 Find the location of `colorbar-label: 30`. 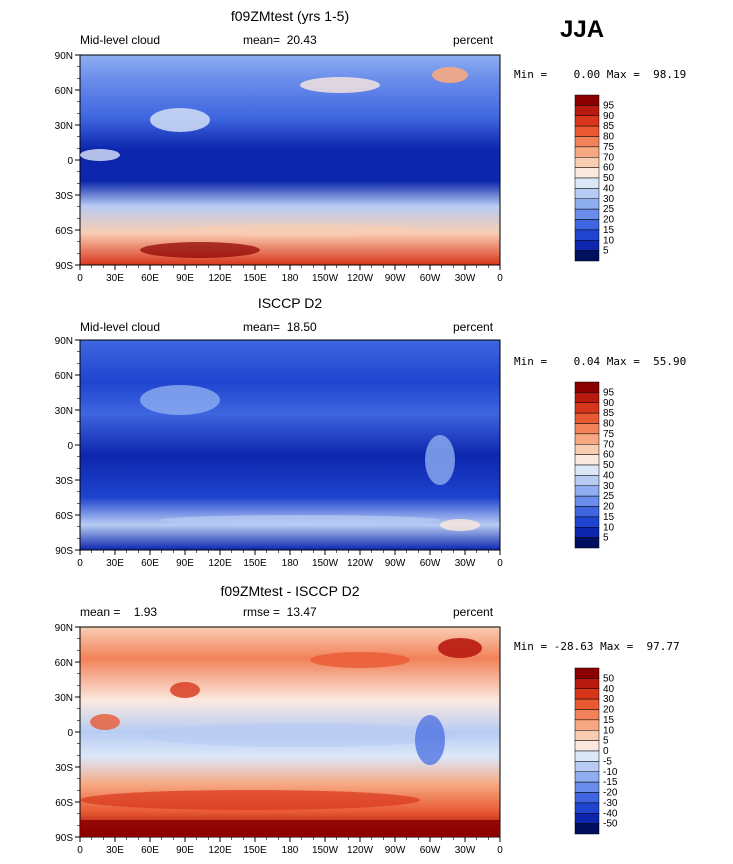

colorbar-label: 30 is located at coordinates (609, 199).